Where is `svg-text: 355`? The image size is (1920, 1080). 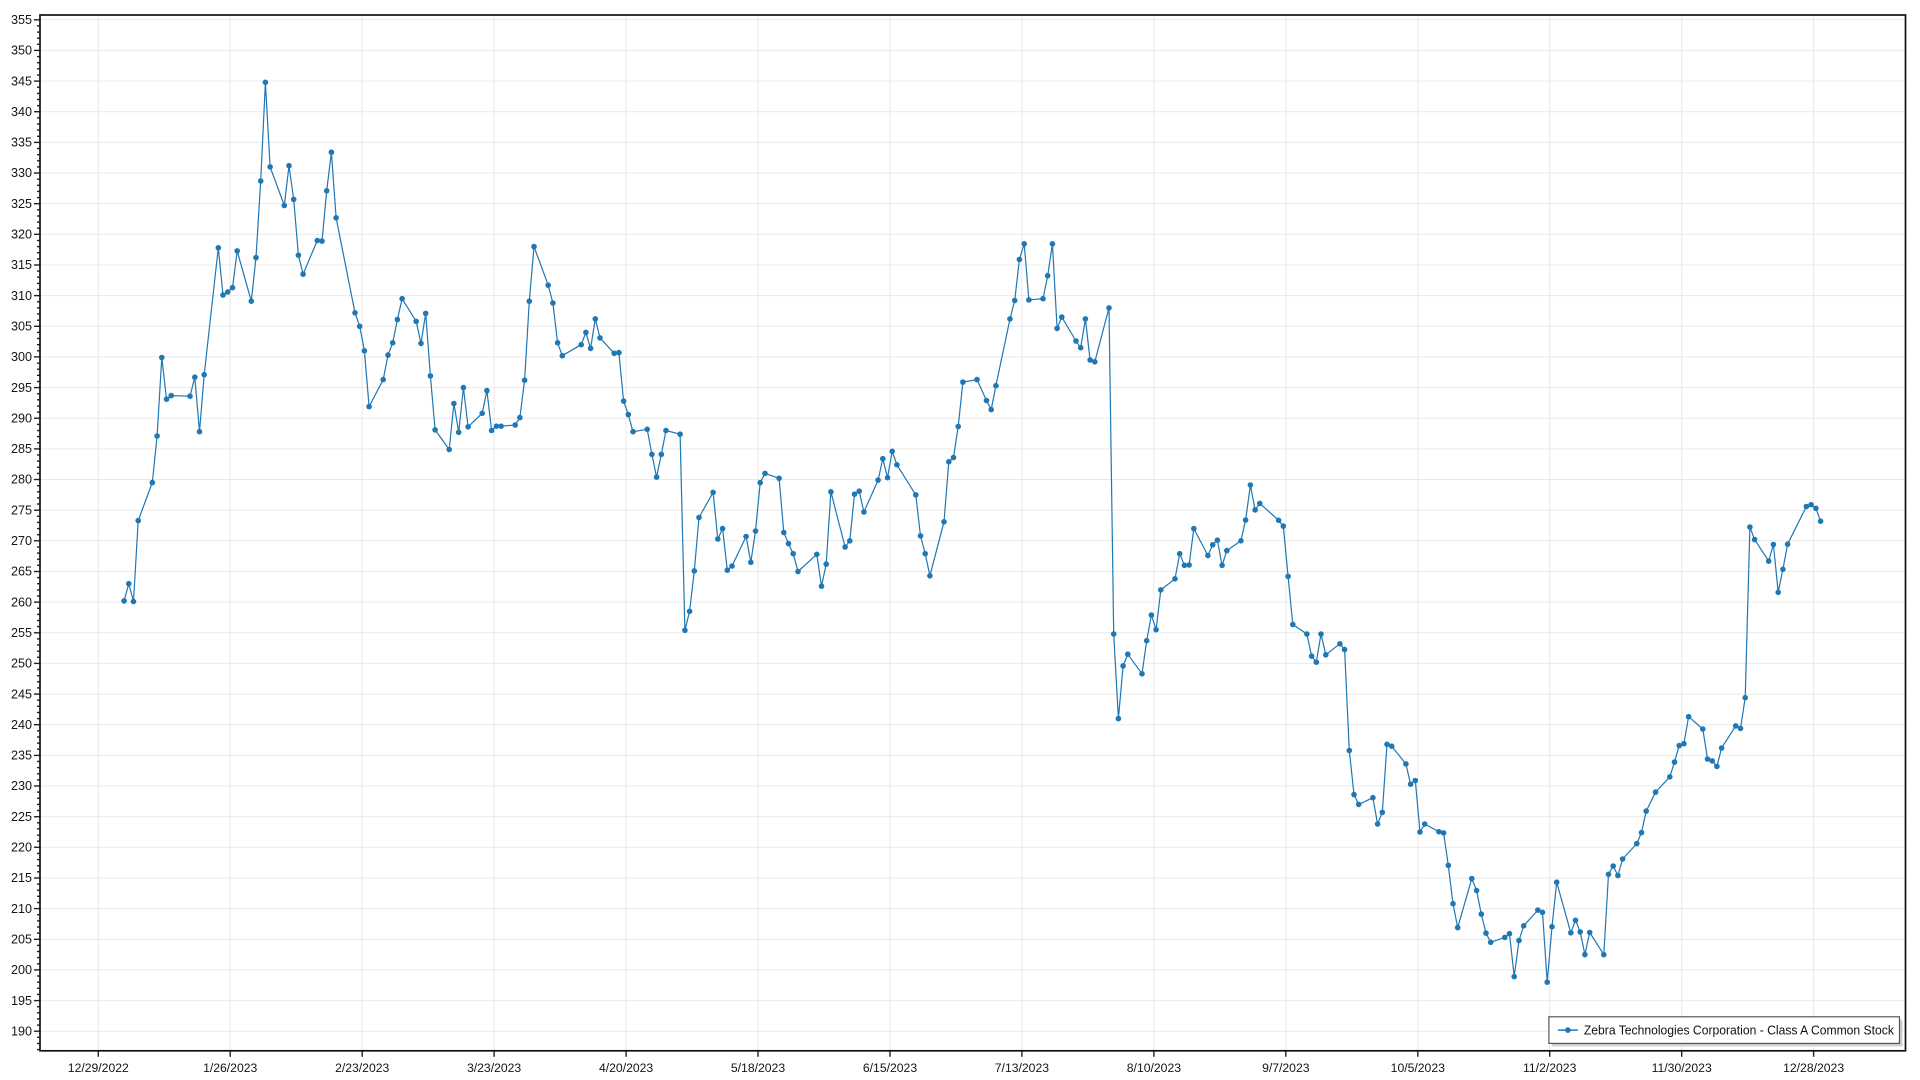 svg-text: 355 is located at coordinates (21, 20).